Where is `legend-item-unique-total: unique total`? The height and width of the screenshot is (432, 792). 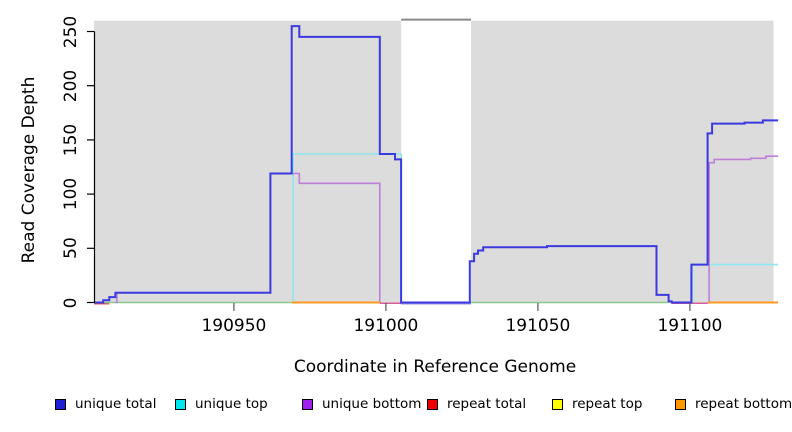
legend-item-unique-total: unique total is located at coordinates (105, 404).